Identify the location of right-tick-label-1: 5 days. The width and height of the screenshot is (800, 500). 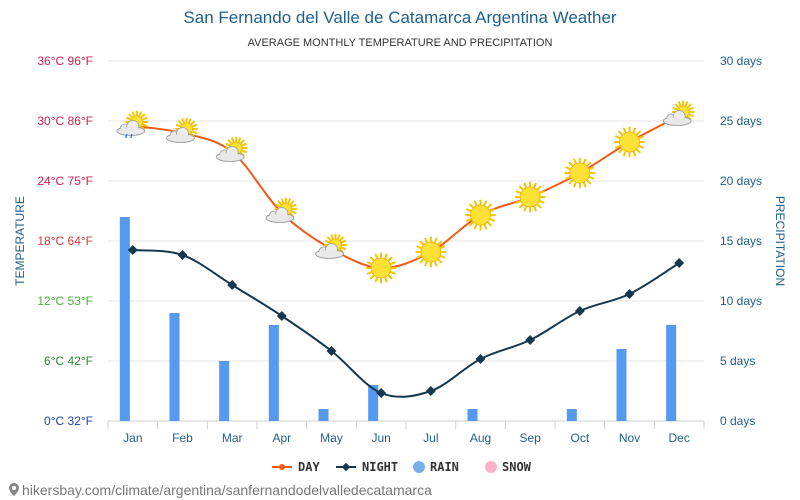
(737, 361).